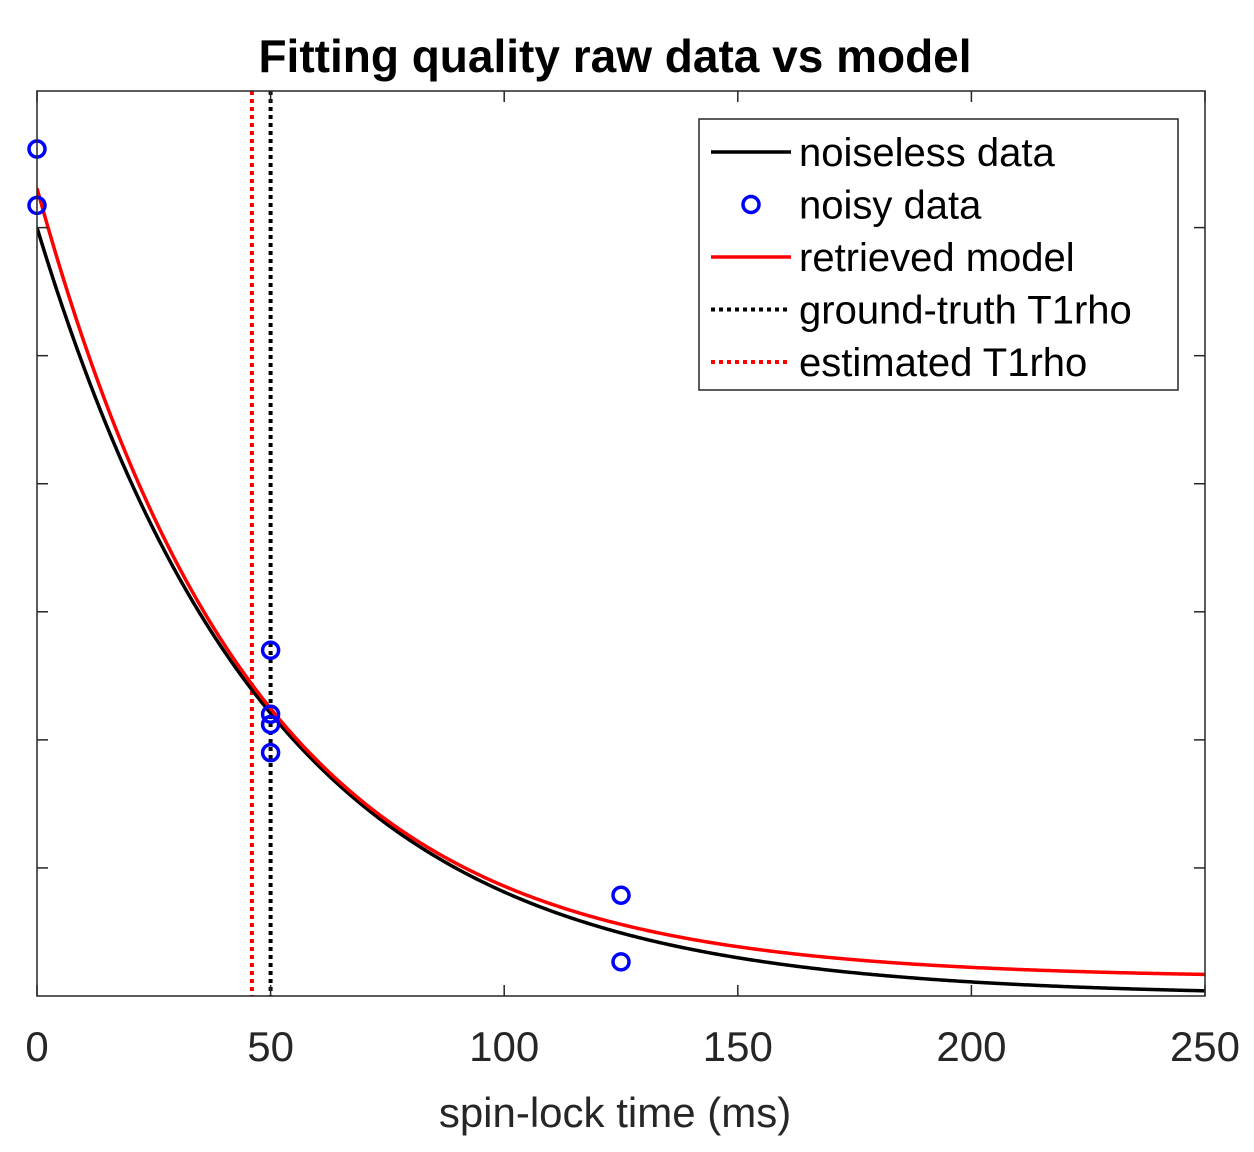  I want to click on x-tick-label: 100, so click(504, 1046).